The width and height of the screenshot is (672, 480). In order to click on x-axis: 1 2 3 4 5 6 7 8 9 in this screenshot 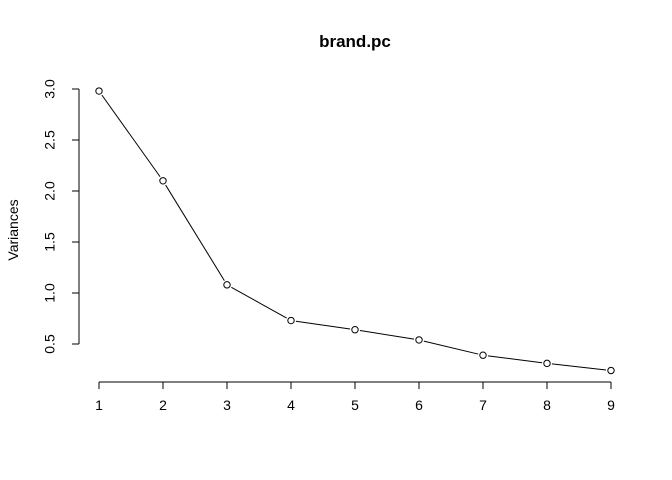, I will do `click(355, 397)`.